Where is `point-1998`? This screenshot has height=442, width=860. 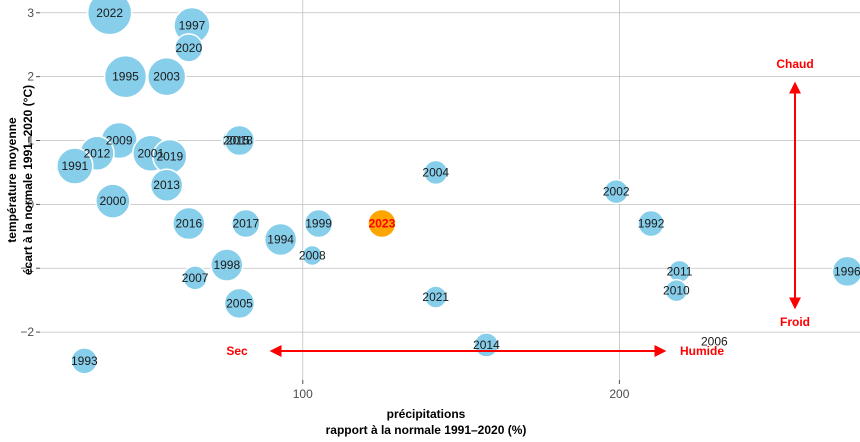
point-1998 is located at coordinates (227, 265).